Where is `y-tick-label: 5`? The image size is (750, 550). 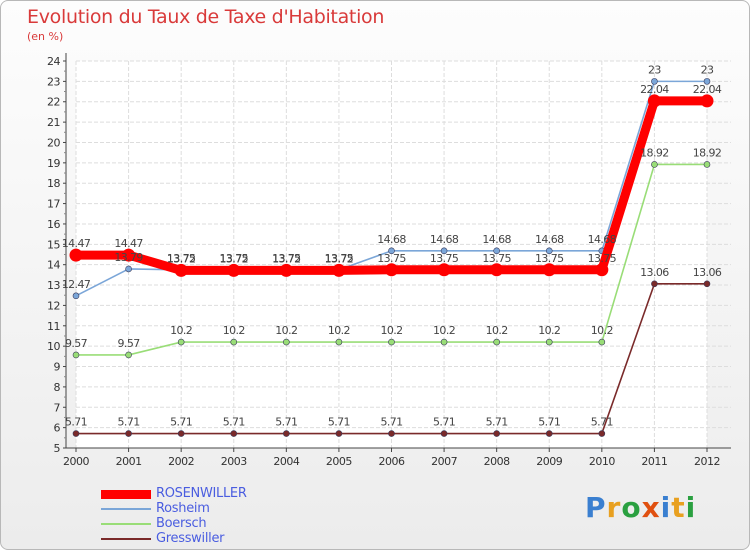
y-tick-label: 5 is located at coordinates (57, 448).